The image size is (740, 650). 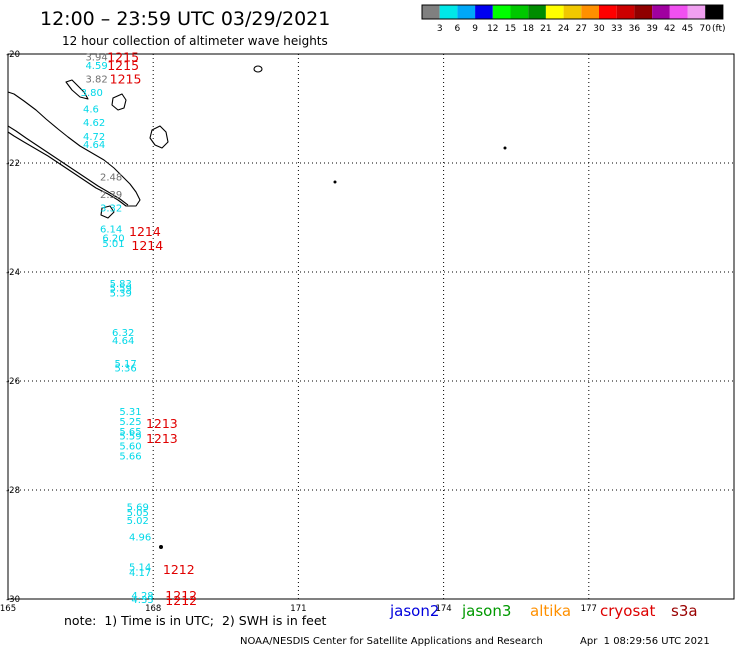 What do you see at coordinates (486, 611) in the screenshot?
I see `legend-jason3: jason3` at bounding box center [486, 611].